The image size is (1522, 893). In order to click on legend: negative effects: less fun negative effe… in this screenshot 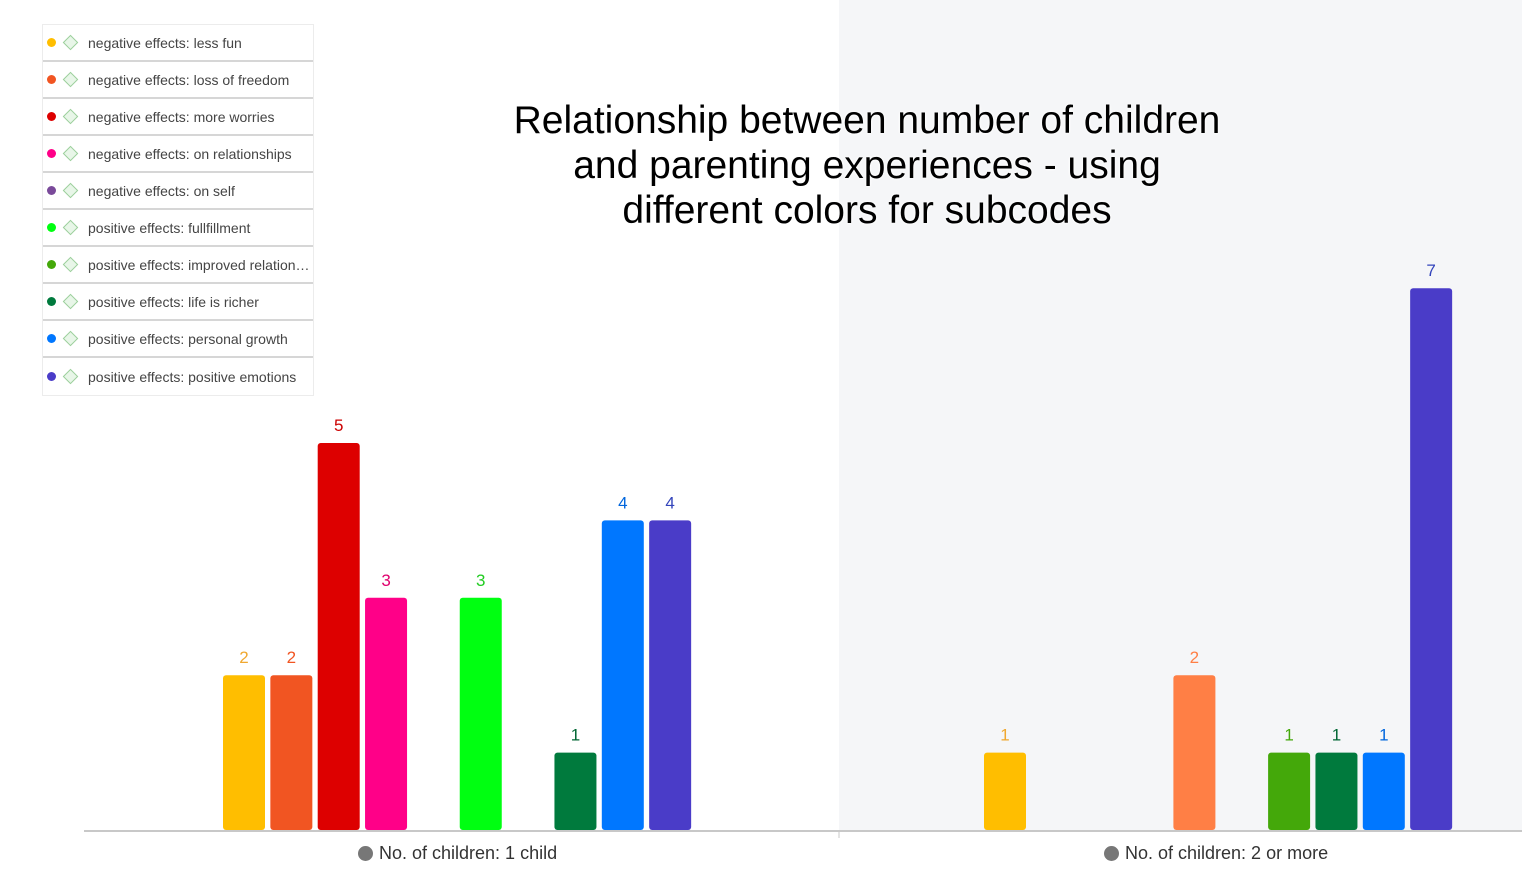, I will do `click(178, 210)`.